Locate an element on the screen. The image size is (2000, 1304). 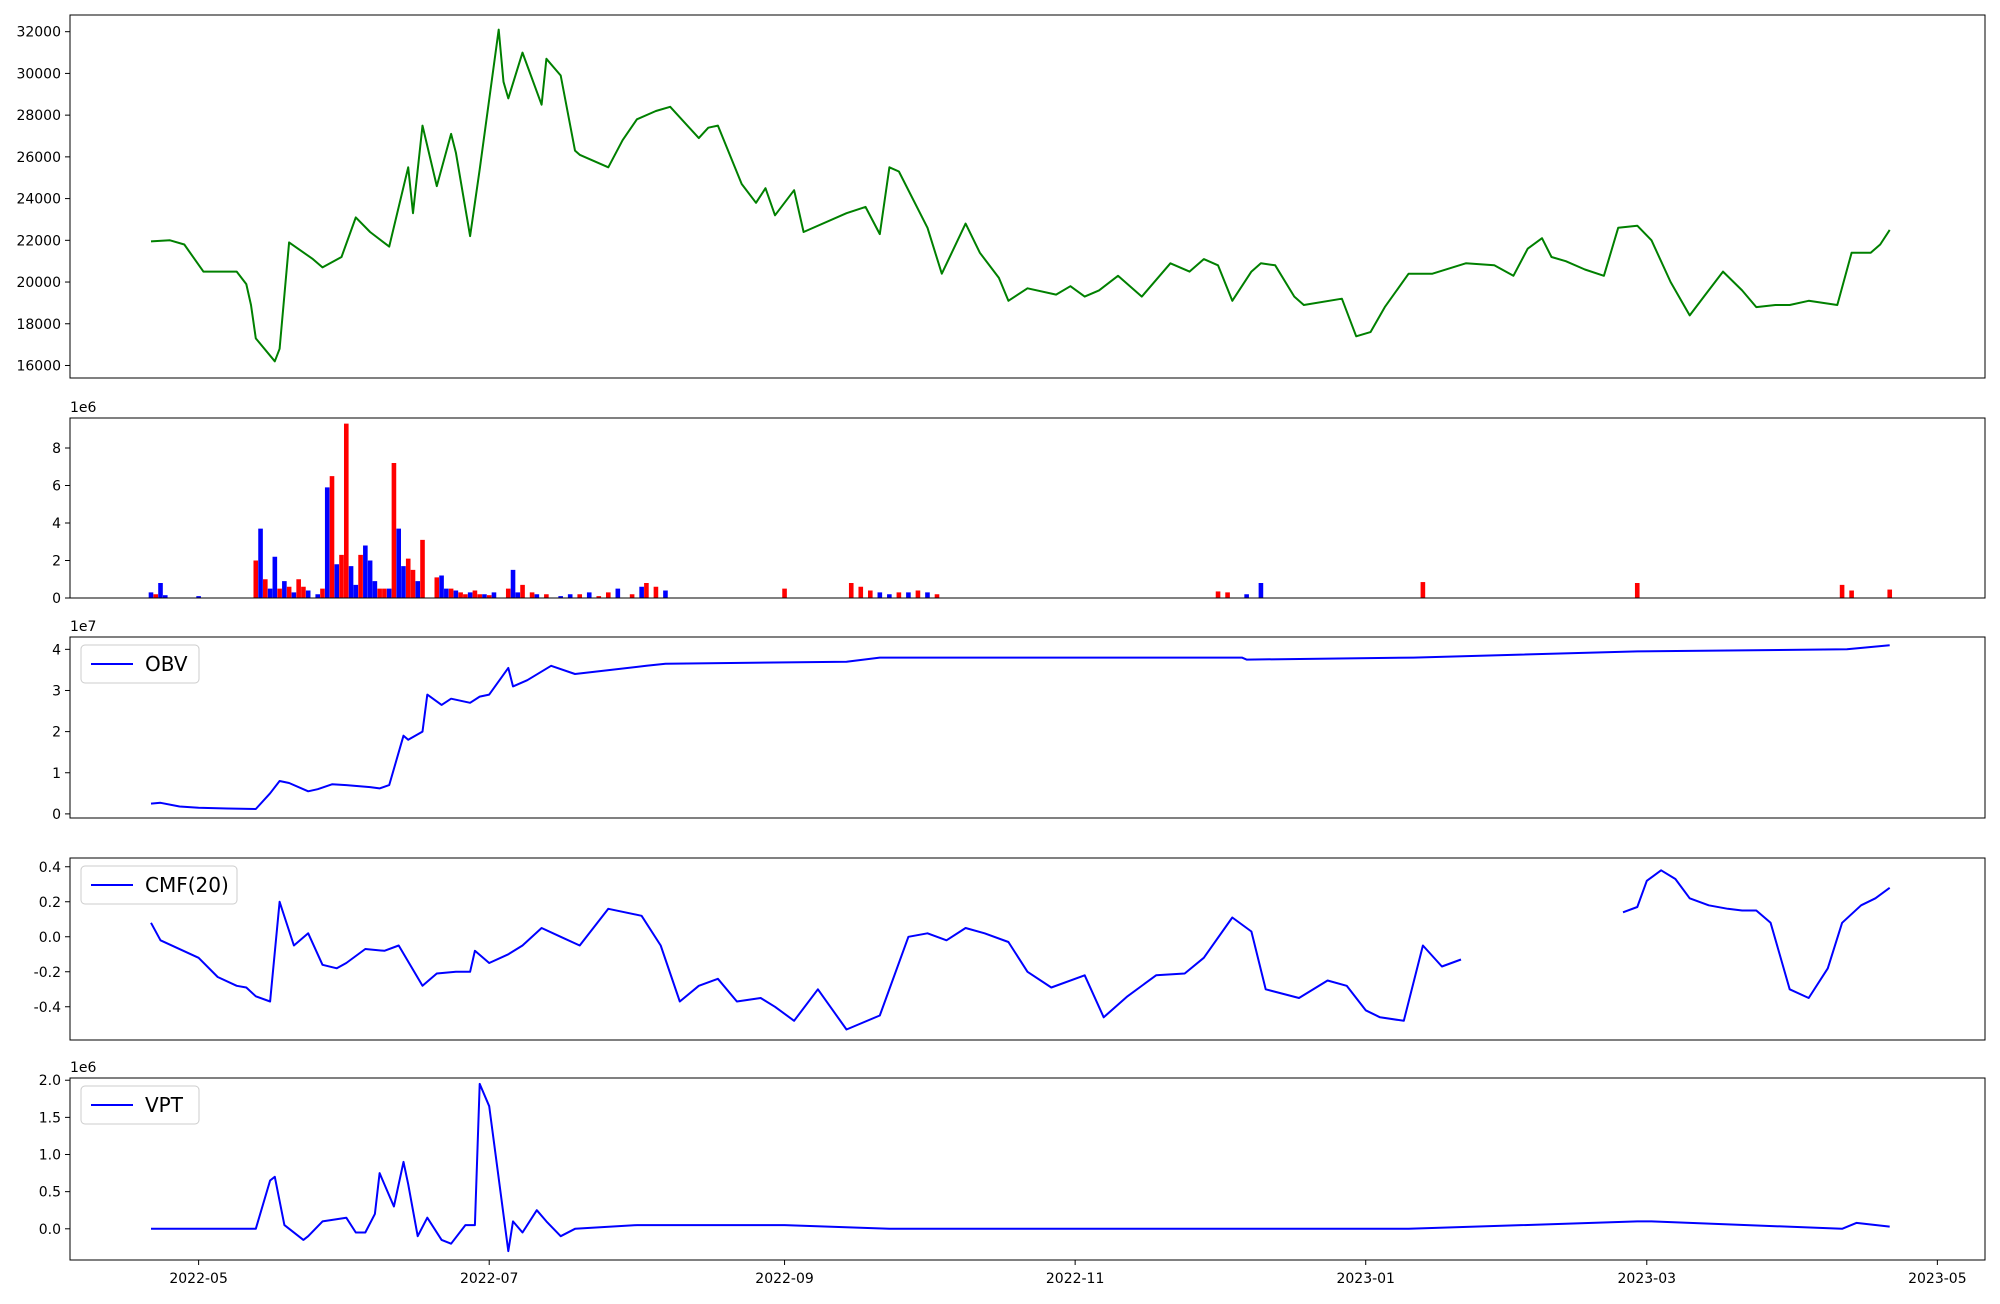
cmf-line is located at coordinates (1756, 934).